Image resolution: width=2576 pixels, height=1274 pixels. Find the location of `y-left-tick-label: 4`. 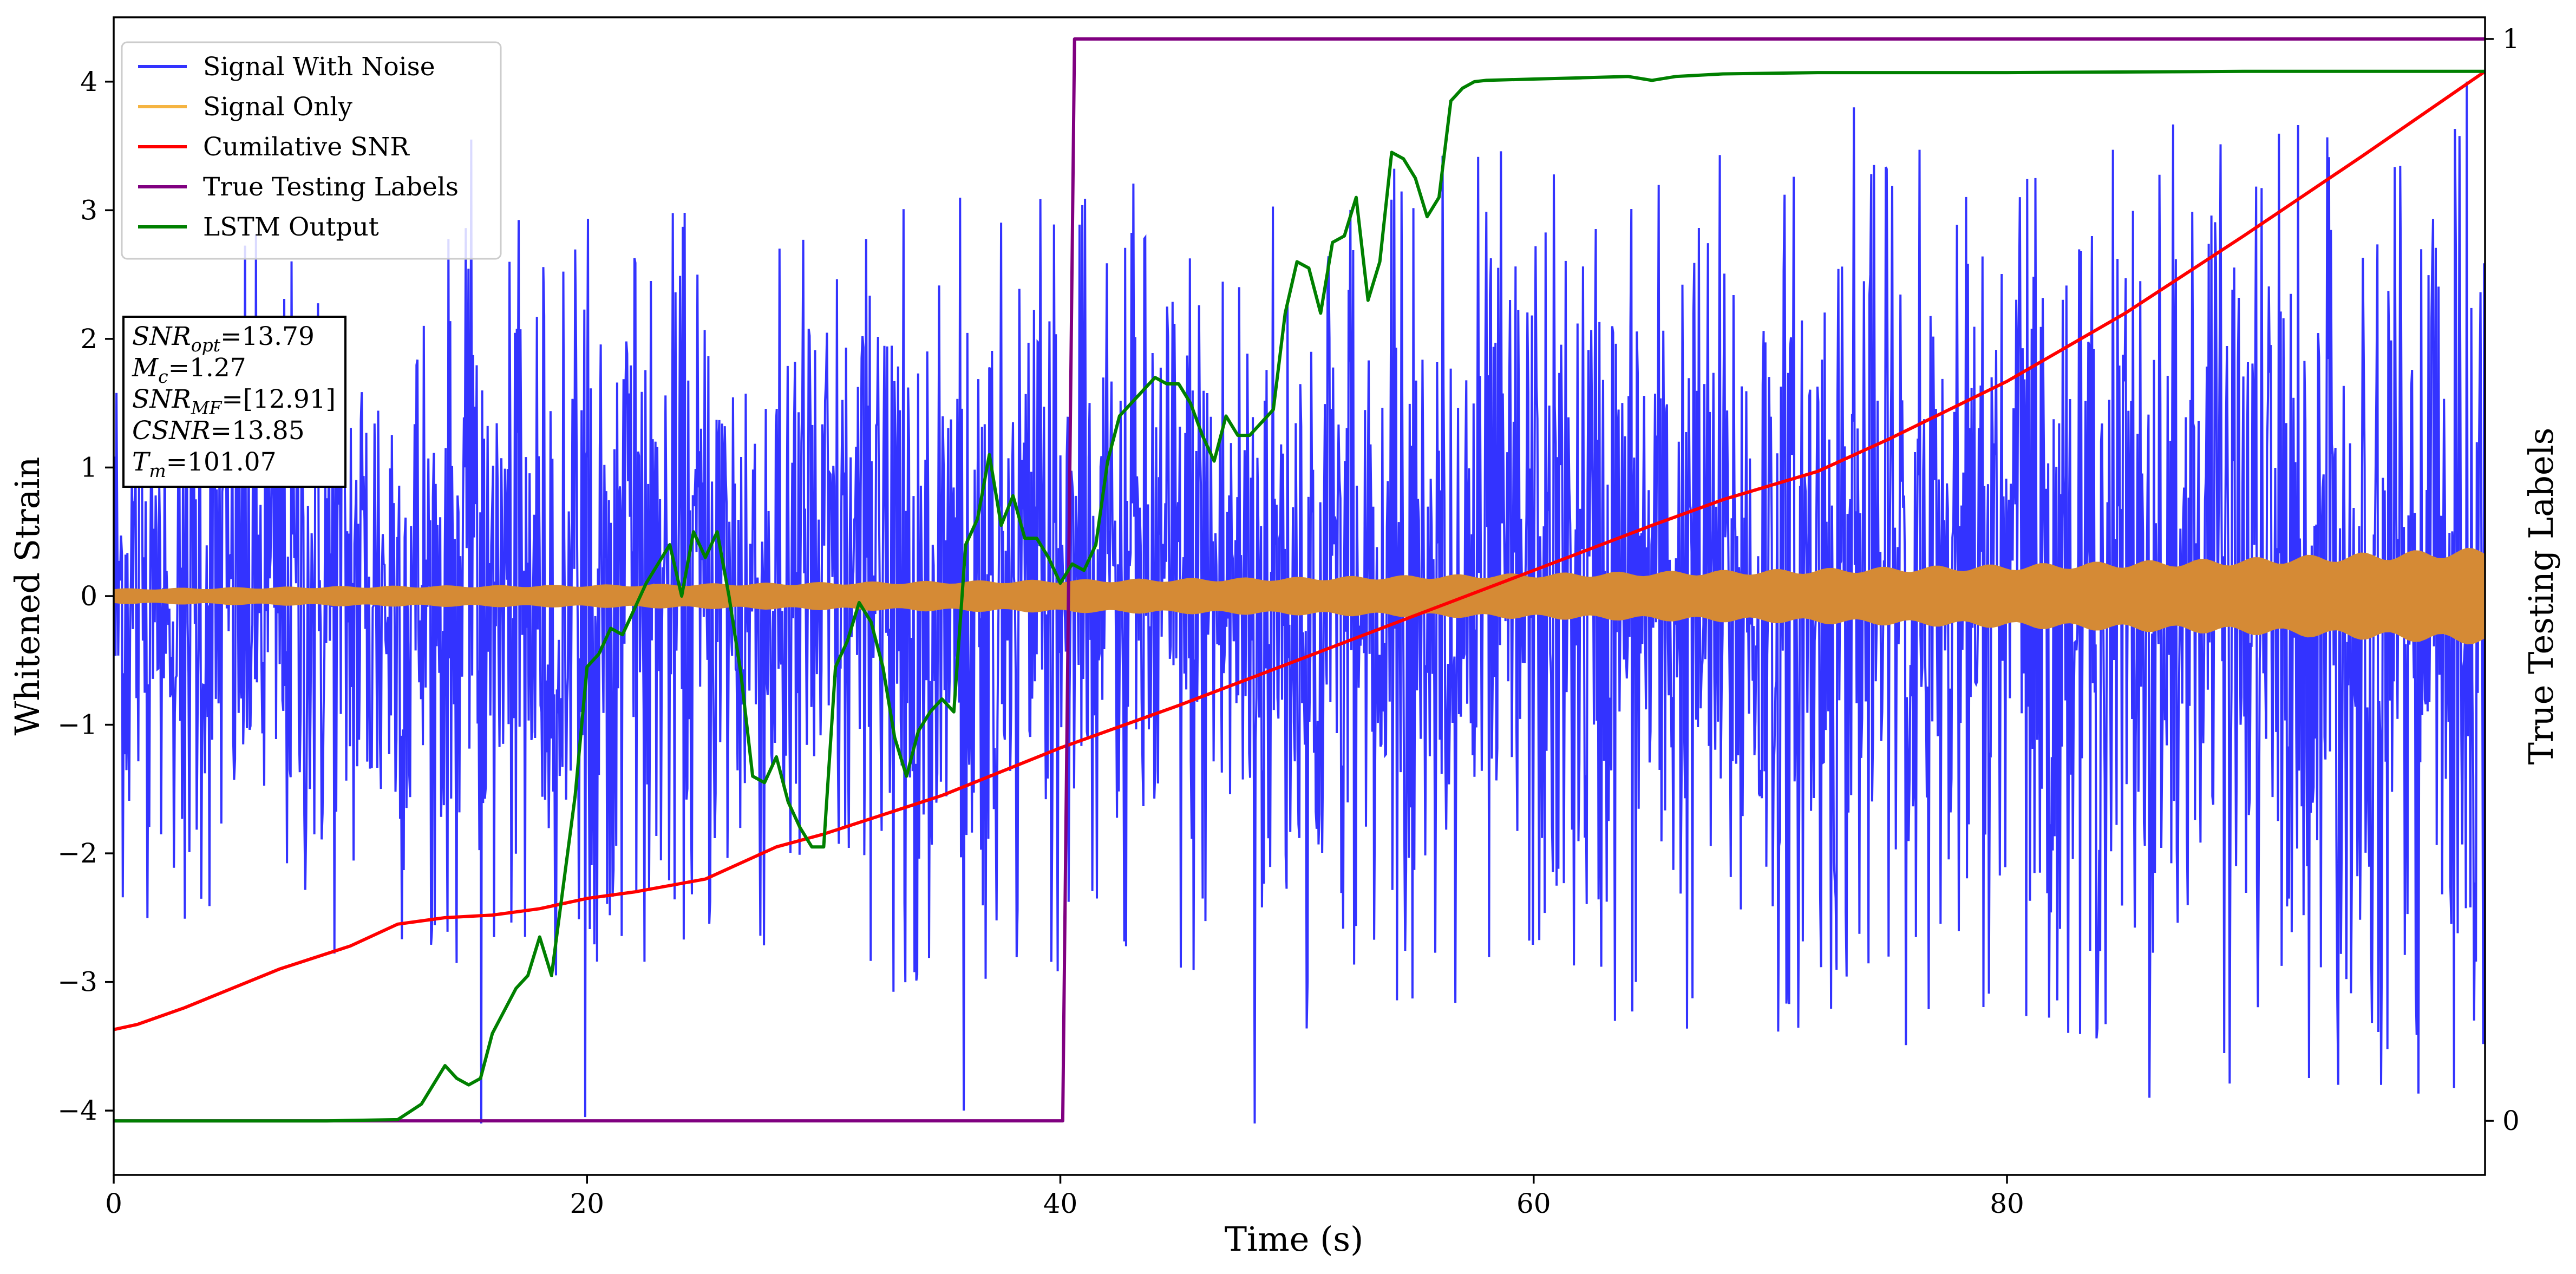

y-left-tick-label: 4 is located at coordinates (88, 81).